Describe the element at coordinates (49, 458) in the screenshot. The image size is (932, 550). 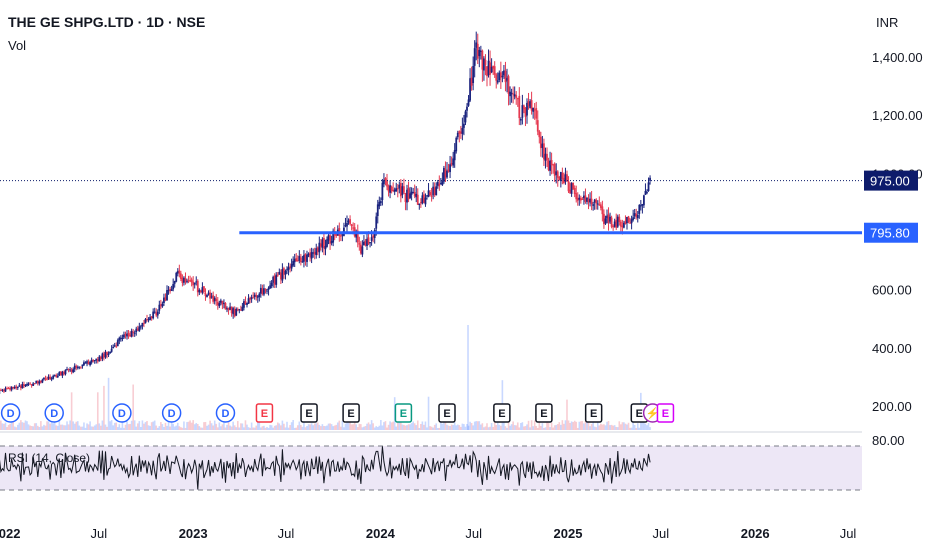
I see `rsi-label: RSI (14, Close)` at that location.